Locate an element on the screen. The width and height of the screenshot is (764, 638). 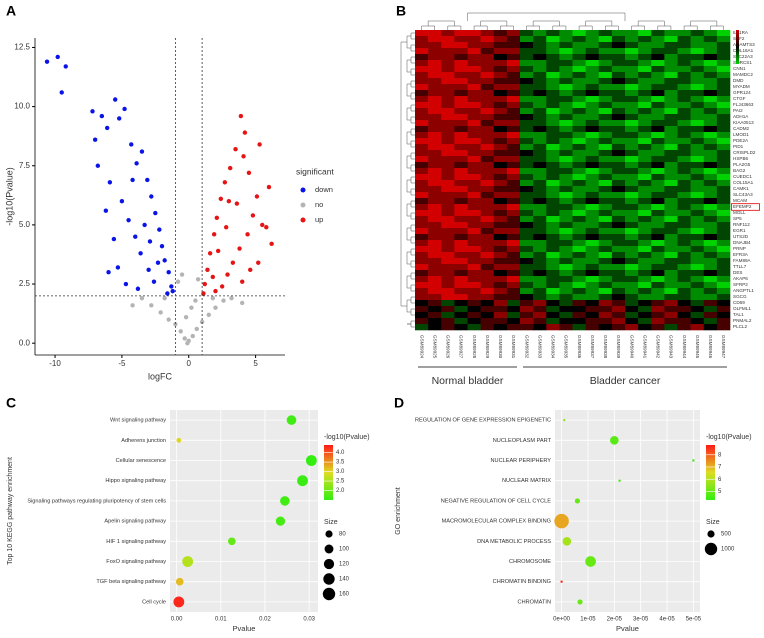
x-tick-label: 3e-05 is located at coordinates (641, 620).